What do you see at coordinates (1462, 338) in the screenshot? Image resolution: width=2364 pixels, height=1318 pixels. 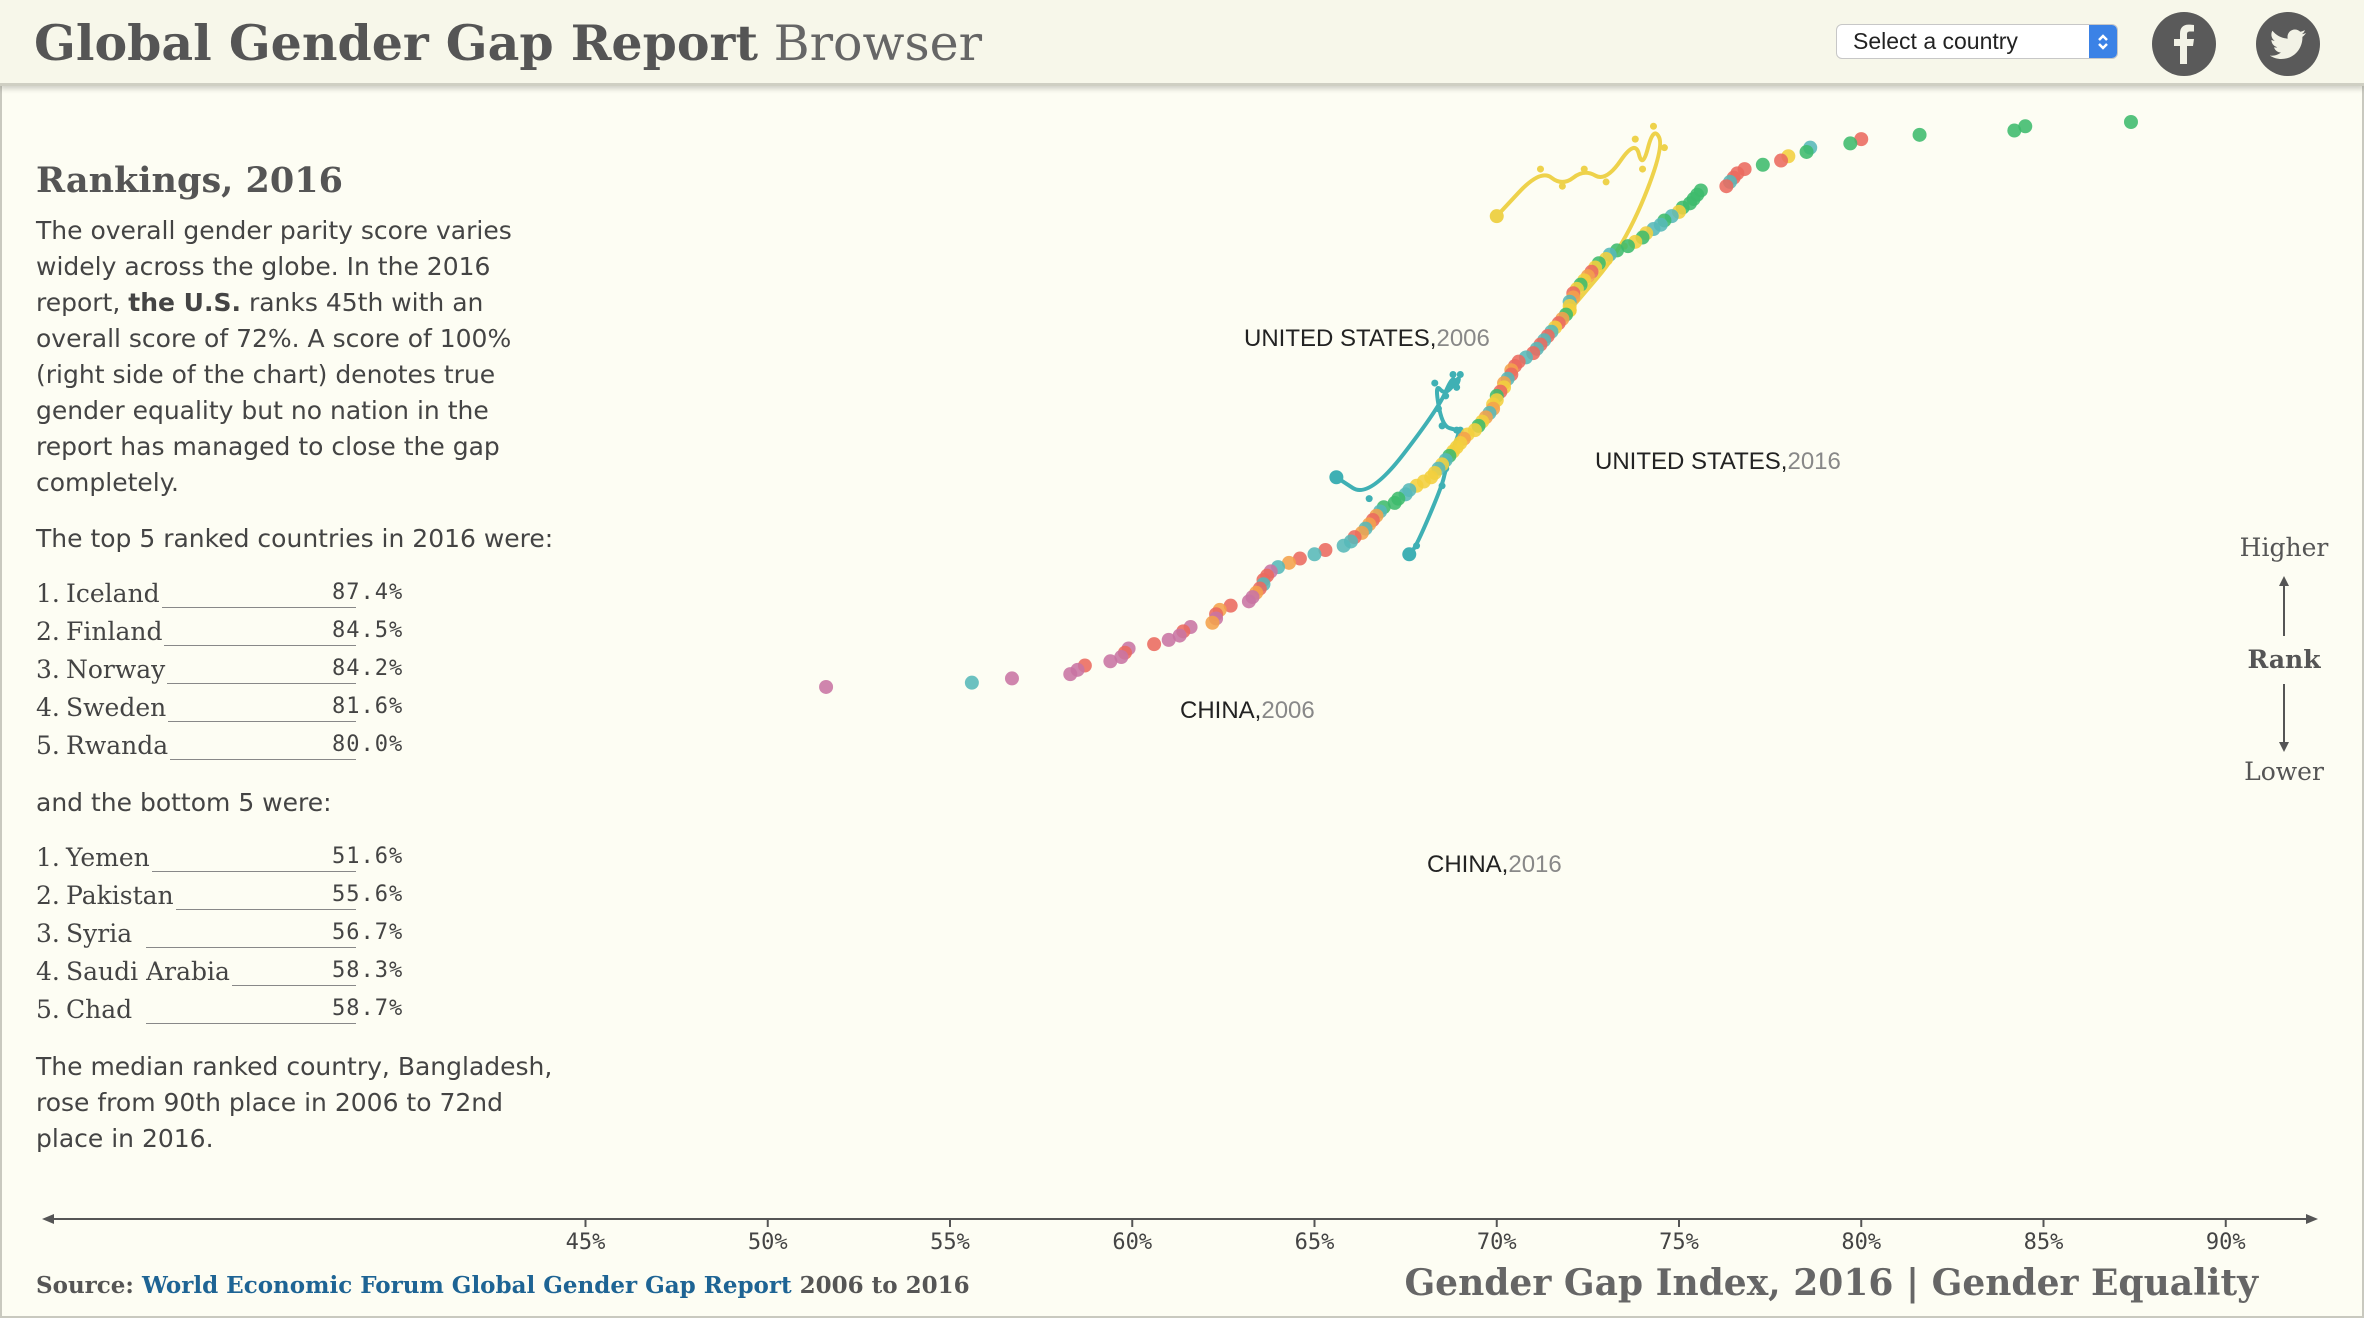 I see `annotation-year: 2006` at bounding box center [1462, 338].